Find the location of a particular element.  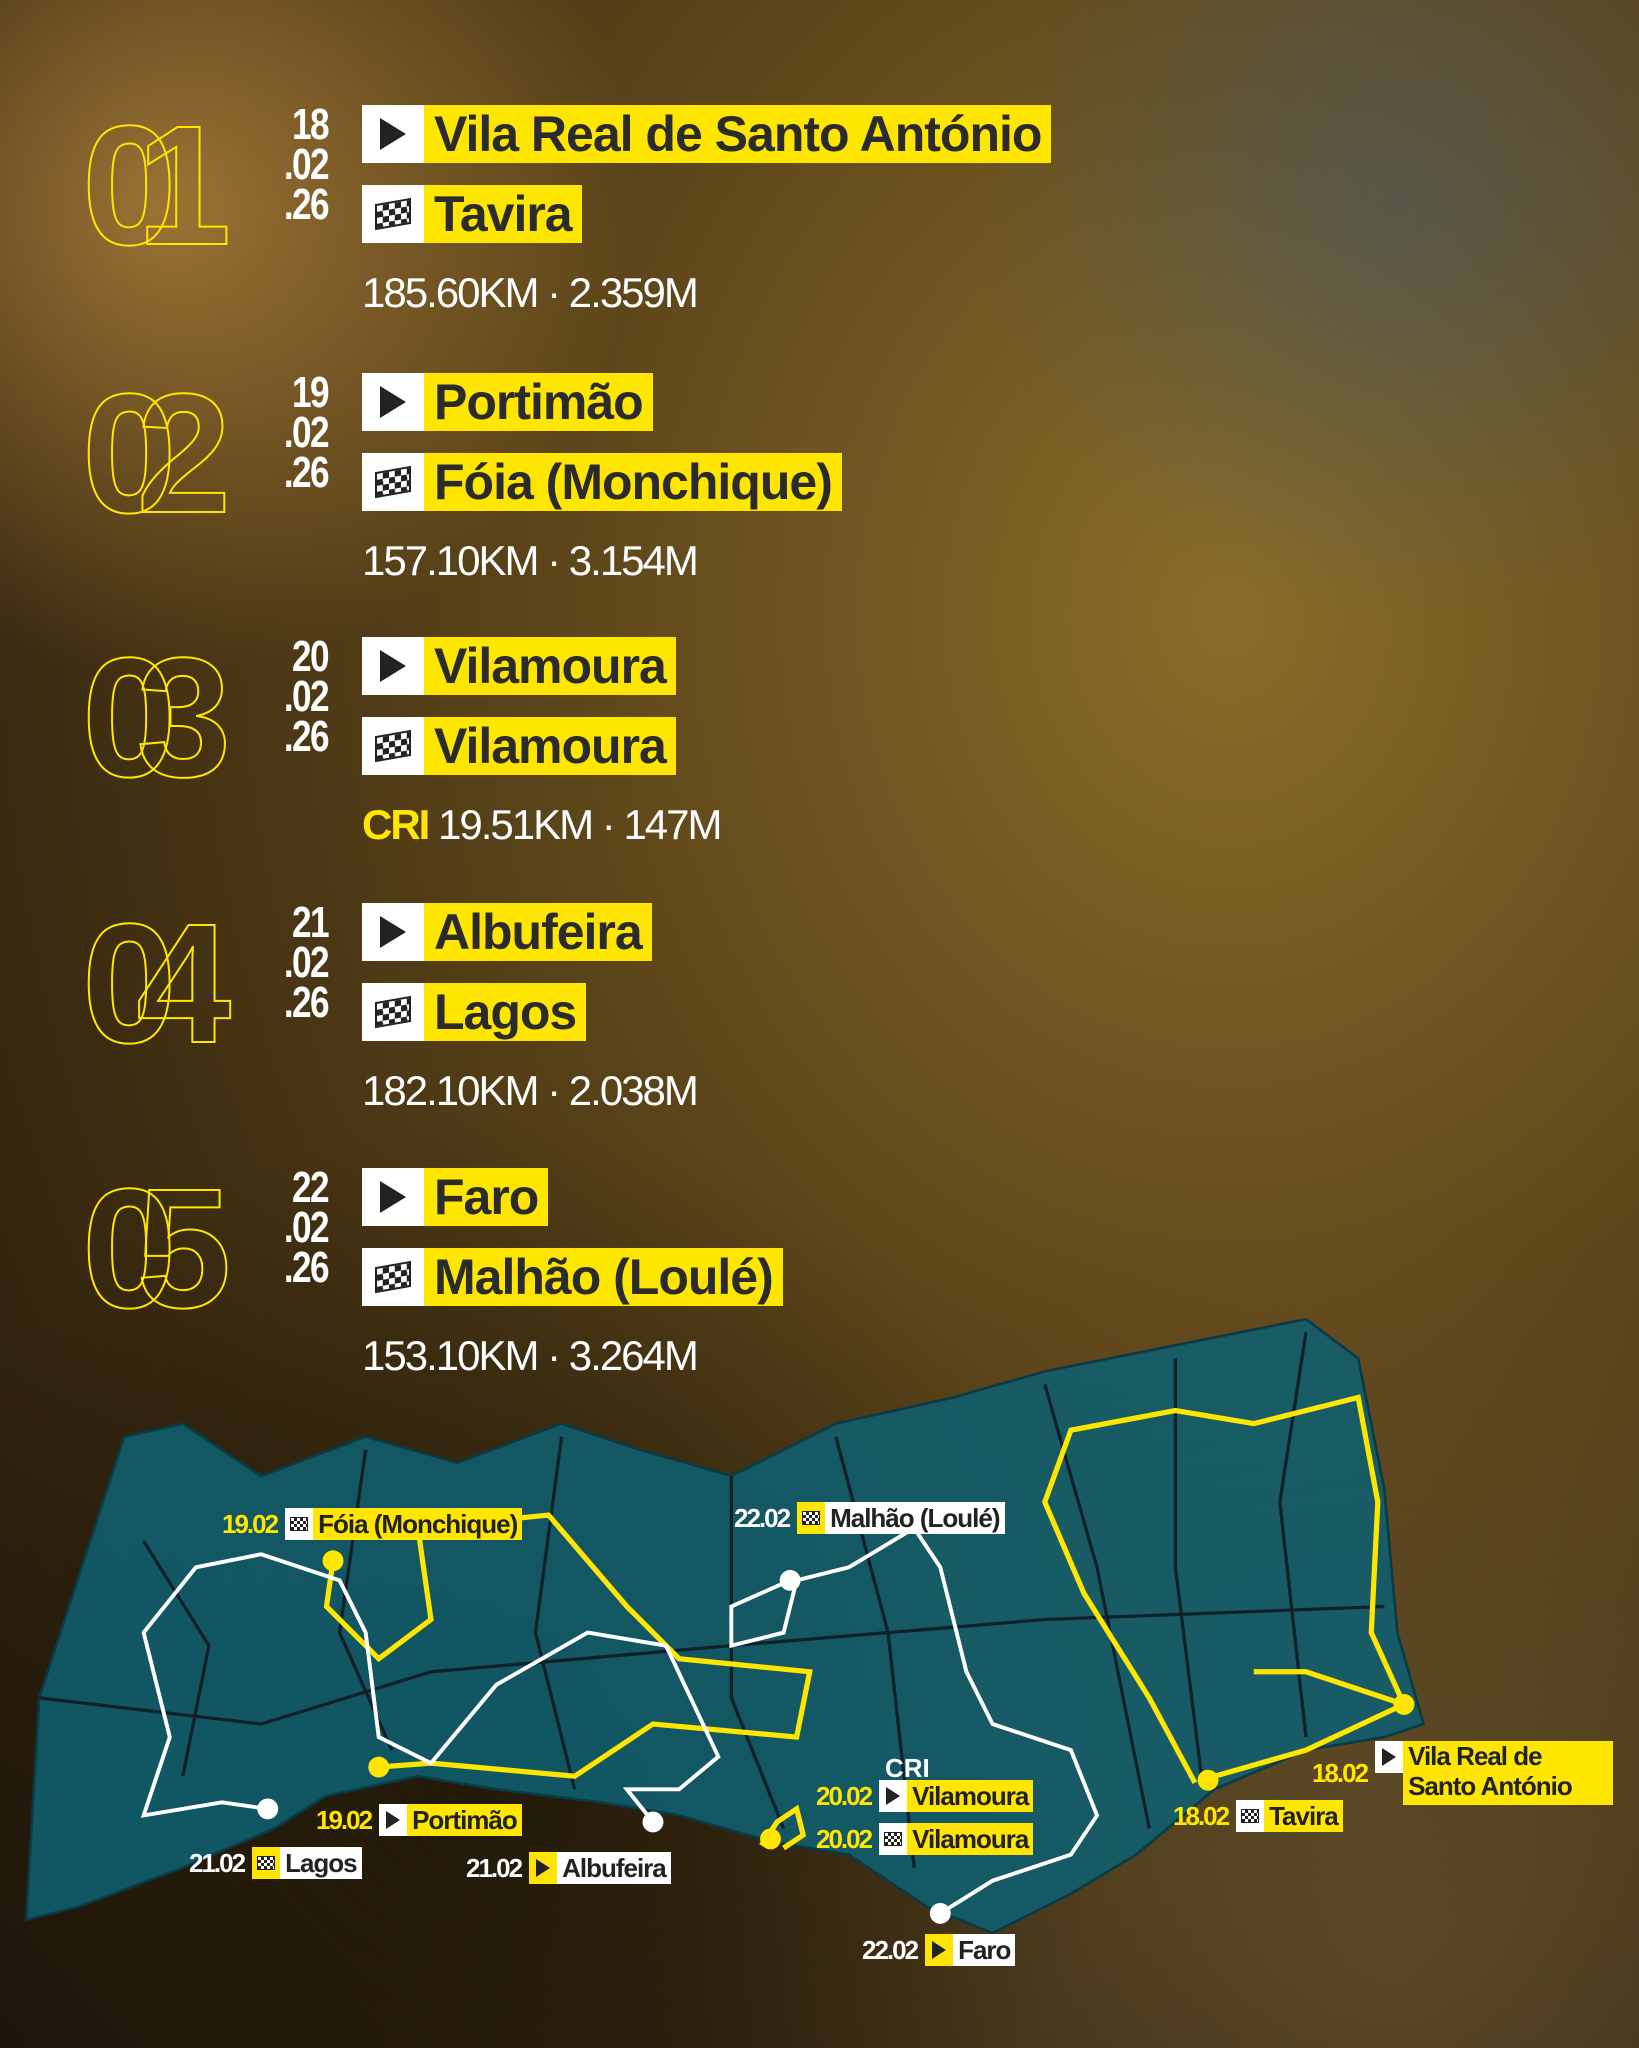

distance-elevation: 185.60KM · 2.359M is located at coordinates (530, 292).